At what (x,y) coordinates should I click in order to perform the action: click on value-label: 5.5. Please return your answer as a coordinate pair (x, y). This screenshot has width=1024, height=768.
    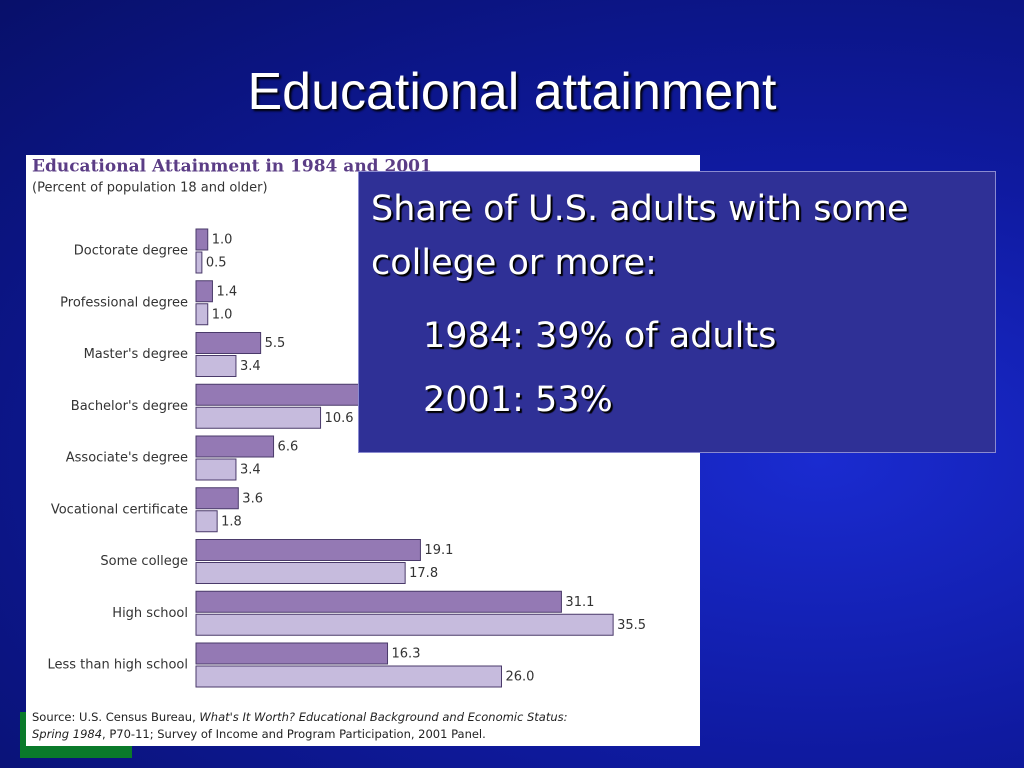
    Looking at the image, I should click on (275, 343).